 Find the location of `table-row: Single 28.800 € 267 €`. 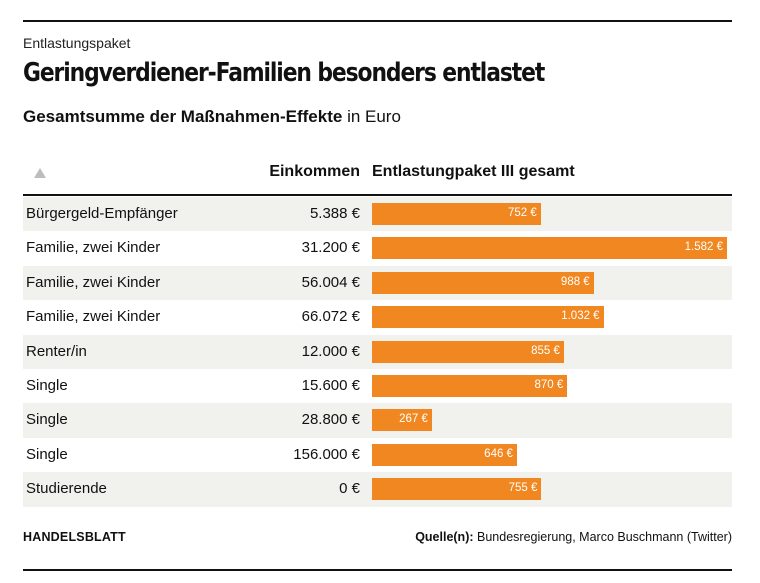

table-row: Single 28.800 € 267 € is located at coordinates (377, 420).